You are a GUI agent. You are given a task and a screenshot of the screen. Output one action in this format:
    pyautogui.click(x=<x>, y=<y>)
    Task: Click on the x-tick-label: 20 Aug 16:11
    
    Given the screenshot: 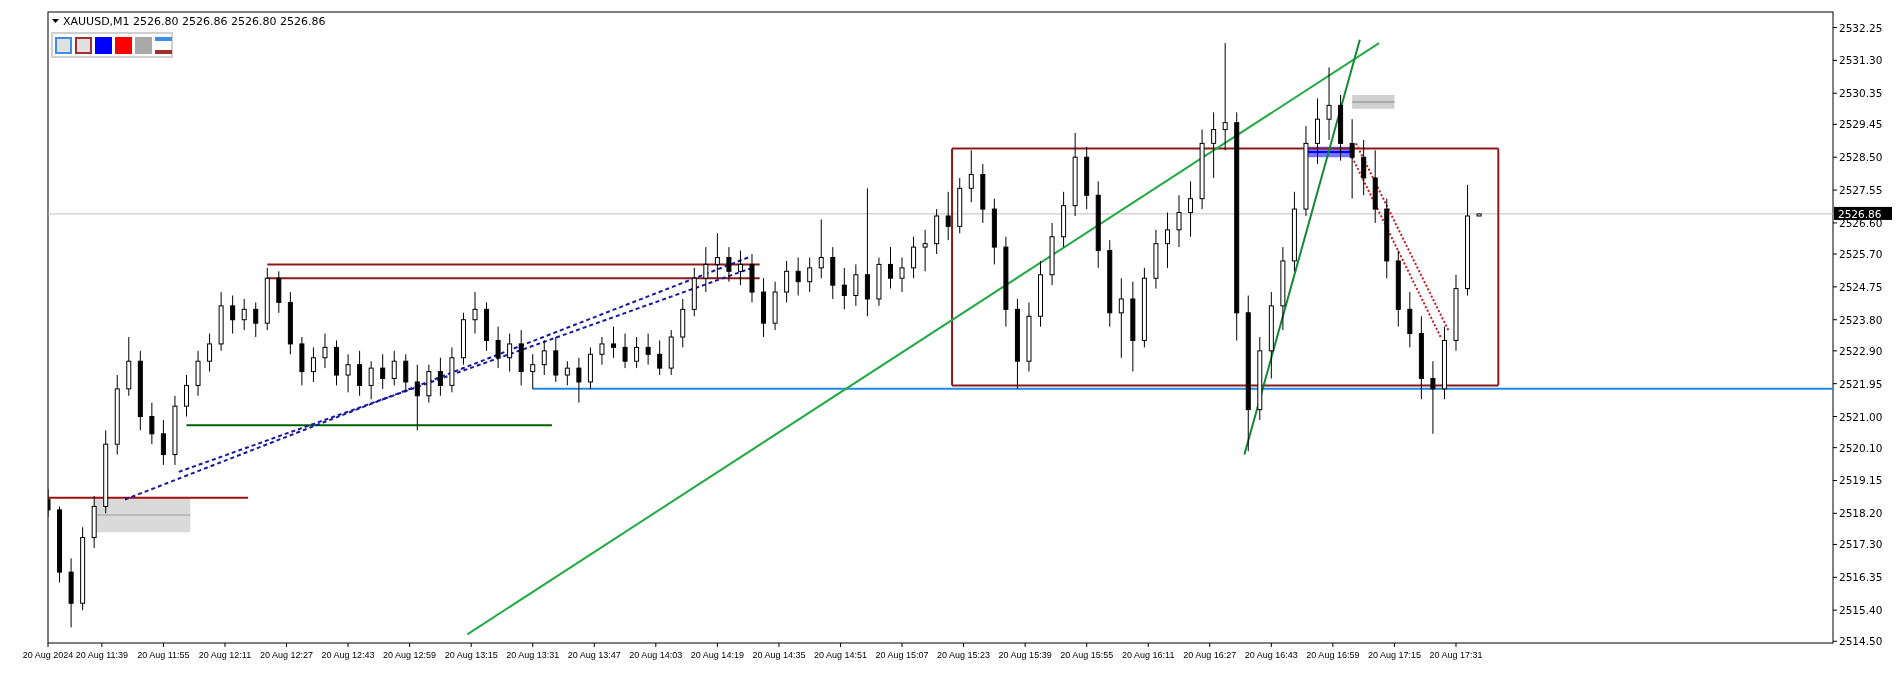 What is the action you would take?
    pyautogui.click(x=1148, y=655)
    